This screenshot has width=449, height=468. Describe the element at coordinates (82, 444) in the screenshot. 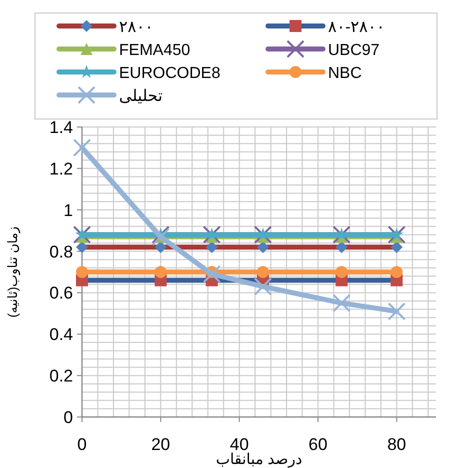

I see `x-tick-label: 0` at that location.